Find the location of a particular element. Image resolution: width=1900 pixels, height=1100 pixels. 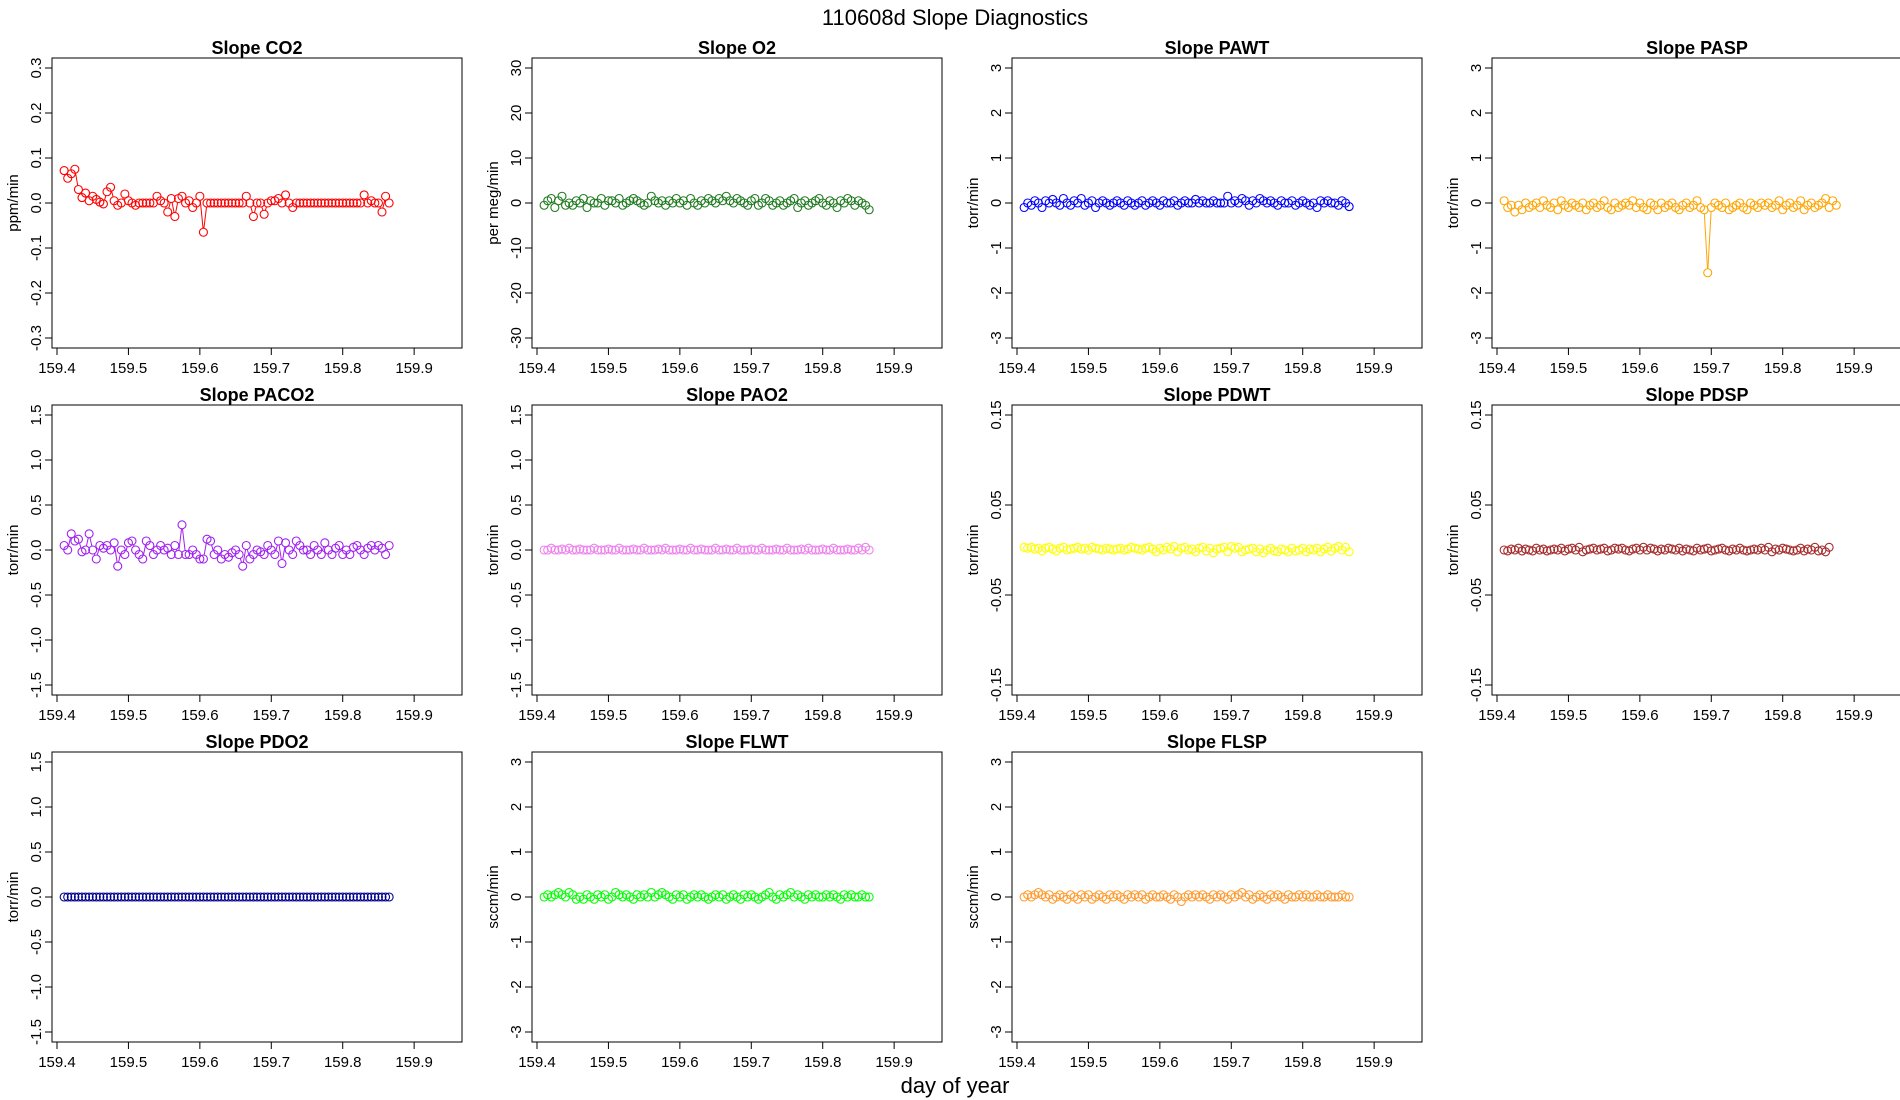

x-tick-label: 159.8 is located at coordinates (823, 715).